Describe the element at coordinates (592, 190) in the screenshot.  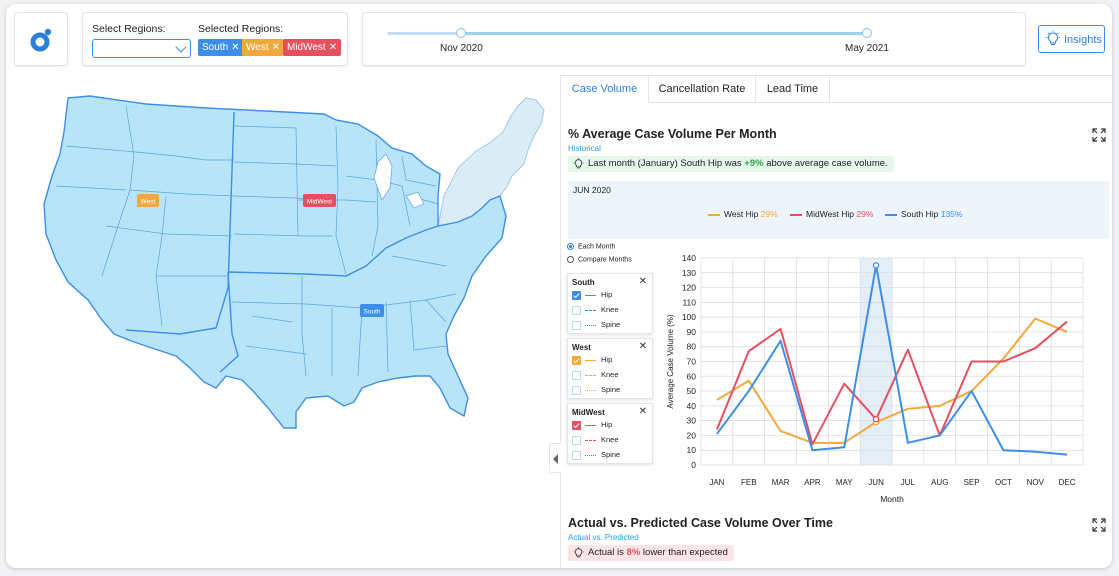
I see `legend-month: JUN 2020` at that location.